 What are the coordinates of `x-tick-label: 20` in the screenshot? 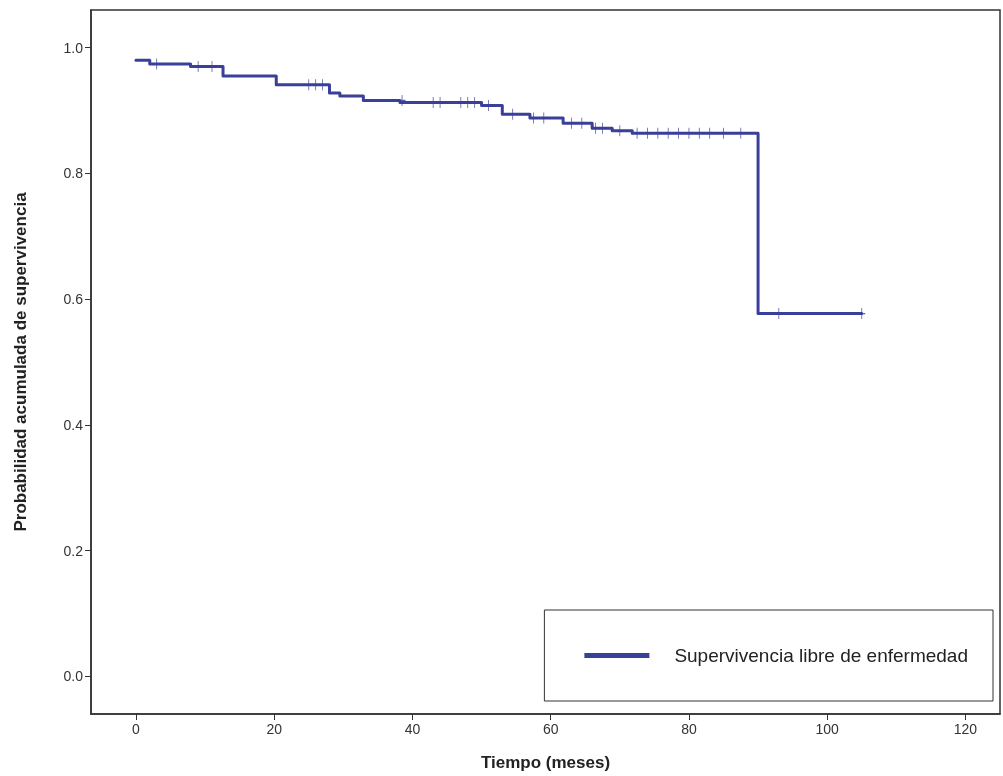 It's located at (274, 729).